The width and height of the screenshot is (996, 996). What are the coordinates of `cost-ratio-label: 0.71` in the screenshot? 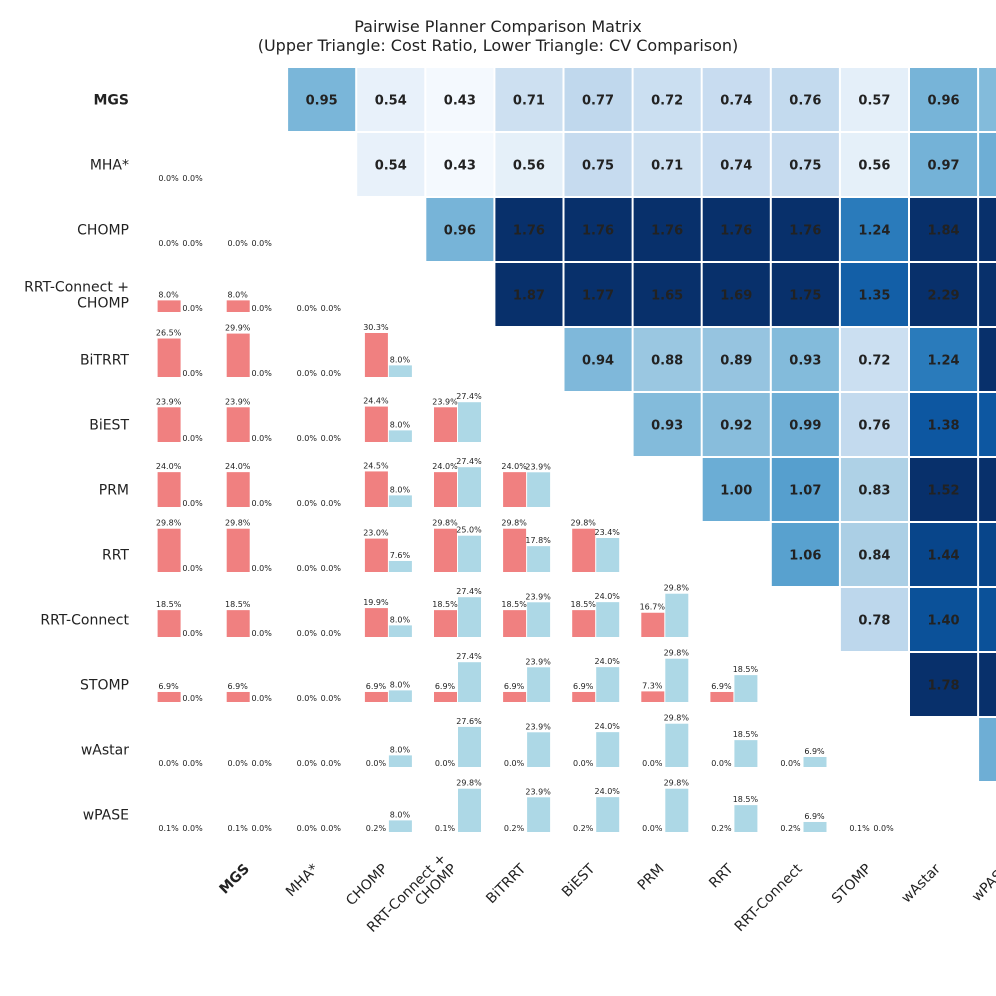 It's located at (667, 166).